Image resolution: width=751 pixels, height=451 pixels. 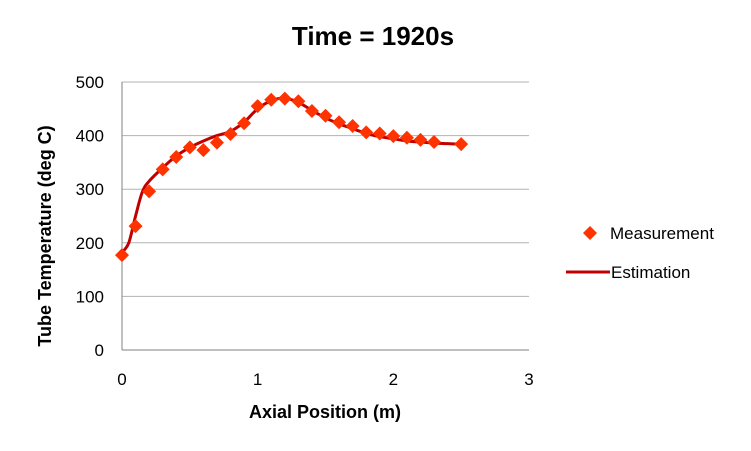 What do you see at coordinates (590, 233) in the screenshot?
I see `legend-diamond-marker` at bounding box center [590, 233].